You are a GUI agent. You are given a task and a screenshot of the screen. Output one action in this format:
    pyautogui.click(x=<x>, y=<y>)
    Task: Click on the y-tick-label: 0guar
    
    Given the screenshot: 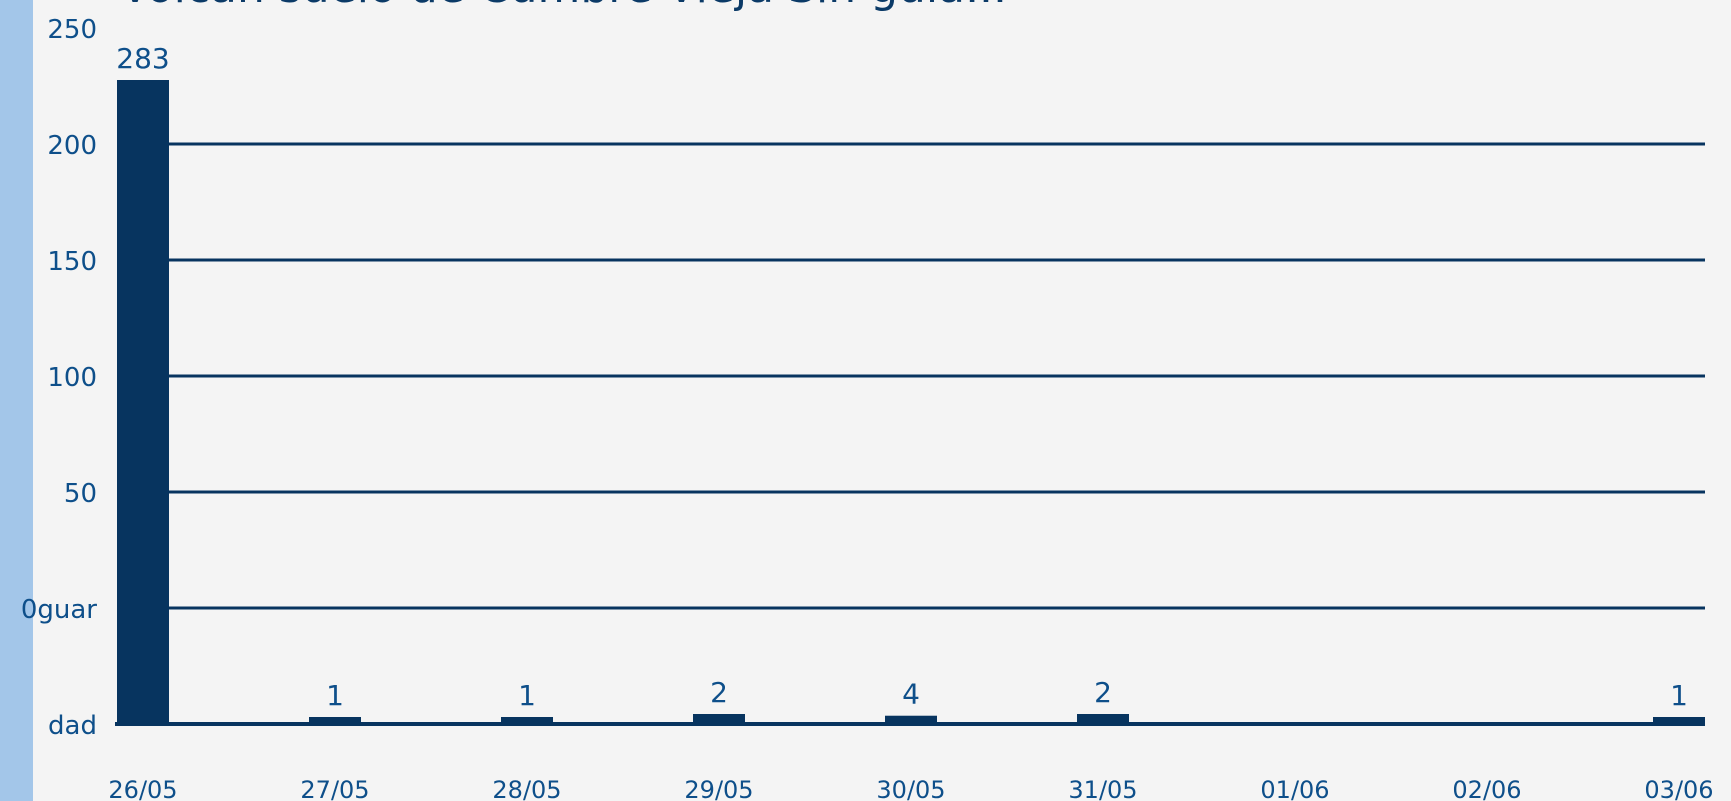 What is the action you would take?
    pyautogui.click(x=59, y=610)
    